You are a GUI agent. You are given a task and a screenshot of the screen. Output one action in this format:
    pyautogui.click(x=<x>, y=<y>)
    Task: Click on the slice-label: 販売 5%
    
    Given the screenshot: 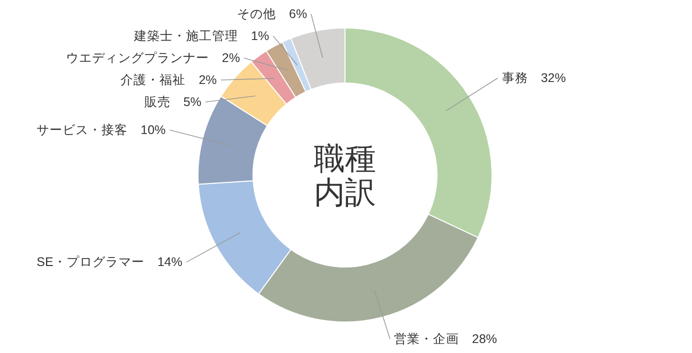 What is the action you would take?
    pyautogui.click(x=173, y=102)
    